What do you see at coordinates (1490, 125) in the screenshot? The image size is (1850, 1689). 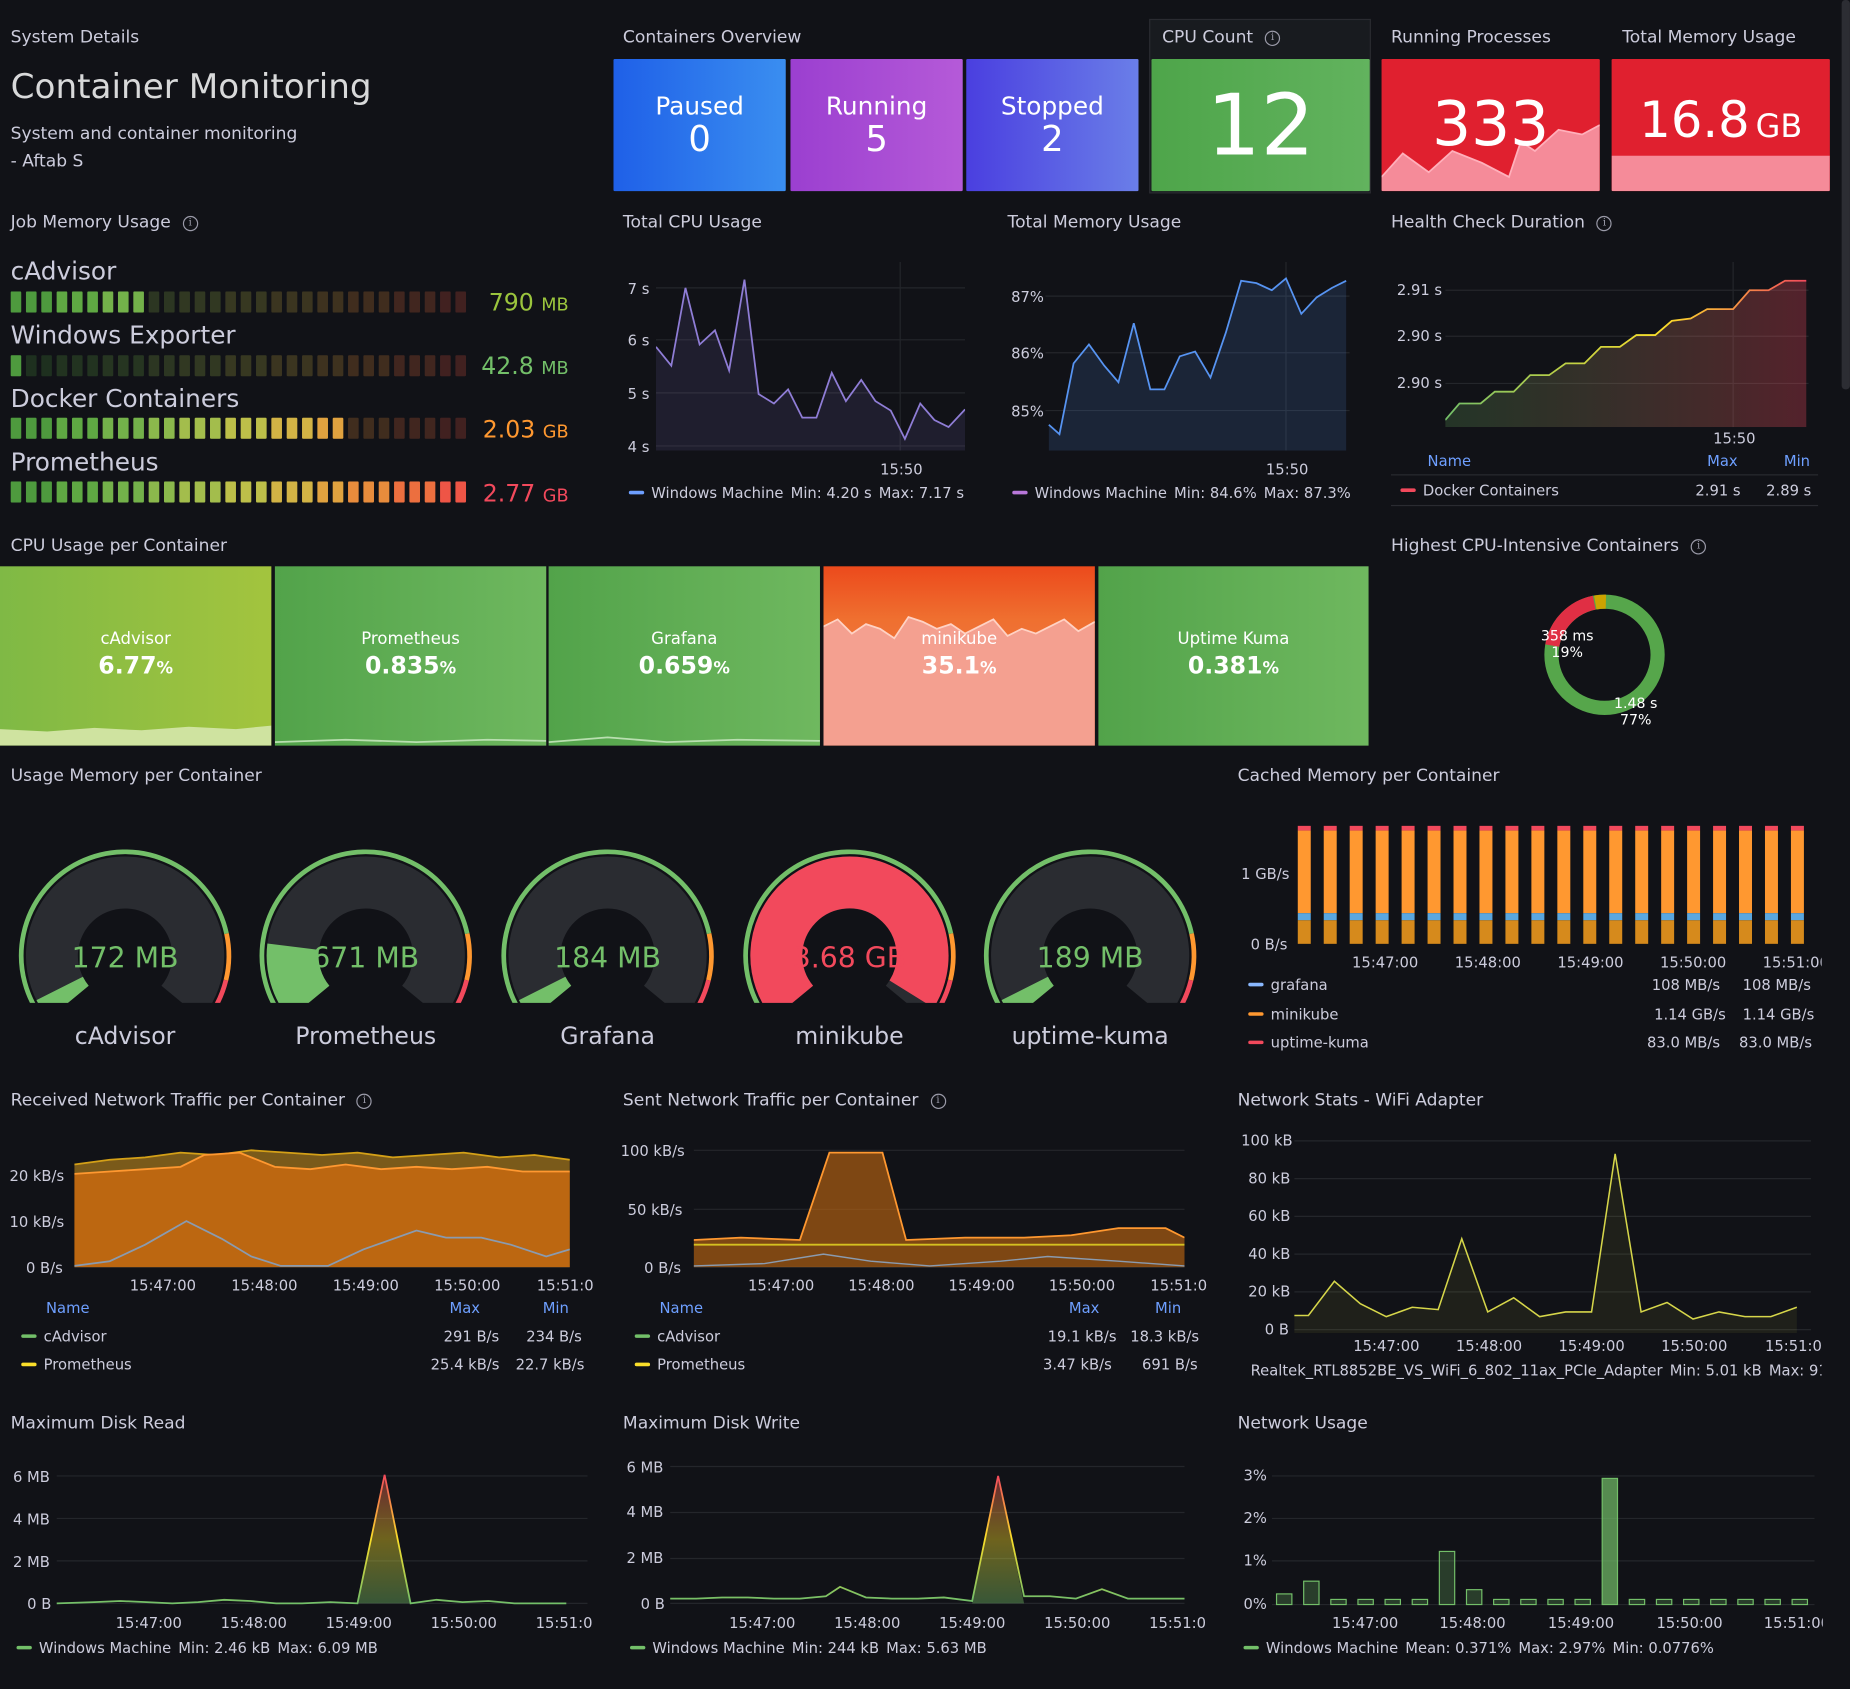 I see `running-processes-stat: 333` at bounding box center [1490, 125].